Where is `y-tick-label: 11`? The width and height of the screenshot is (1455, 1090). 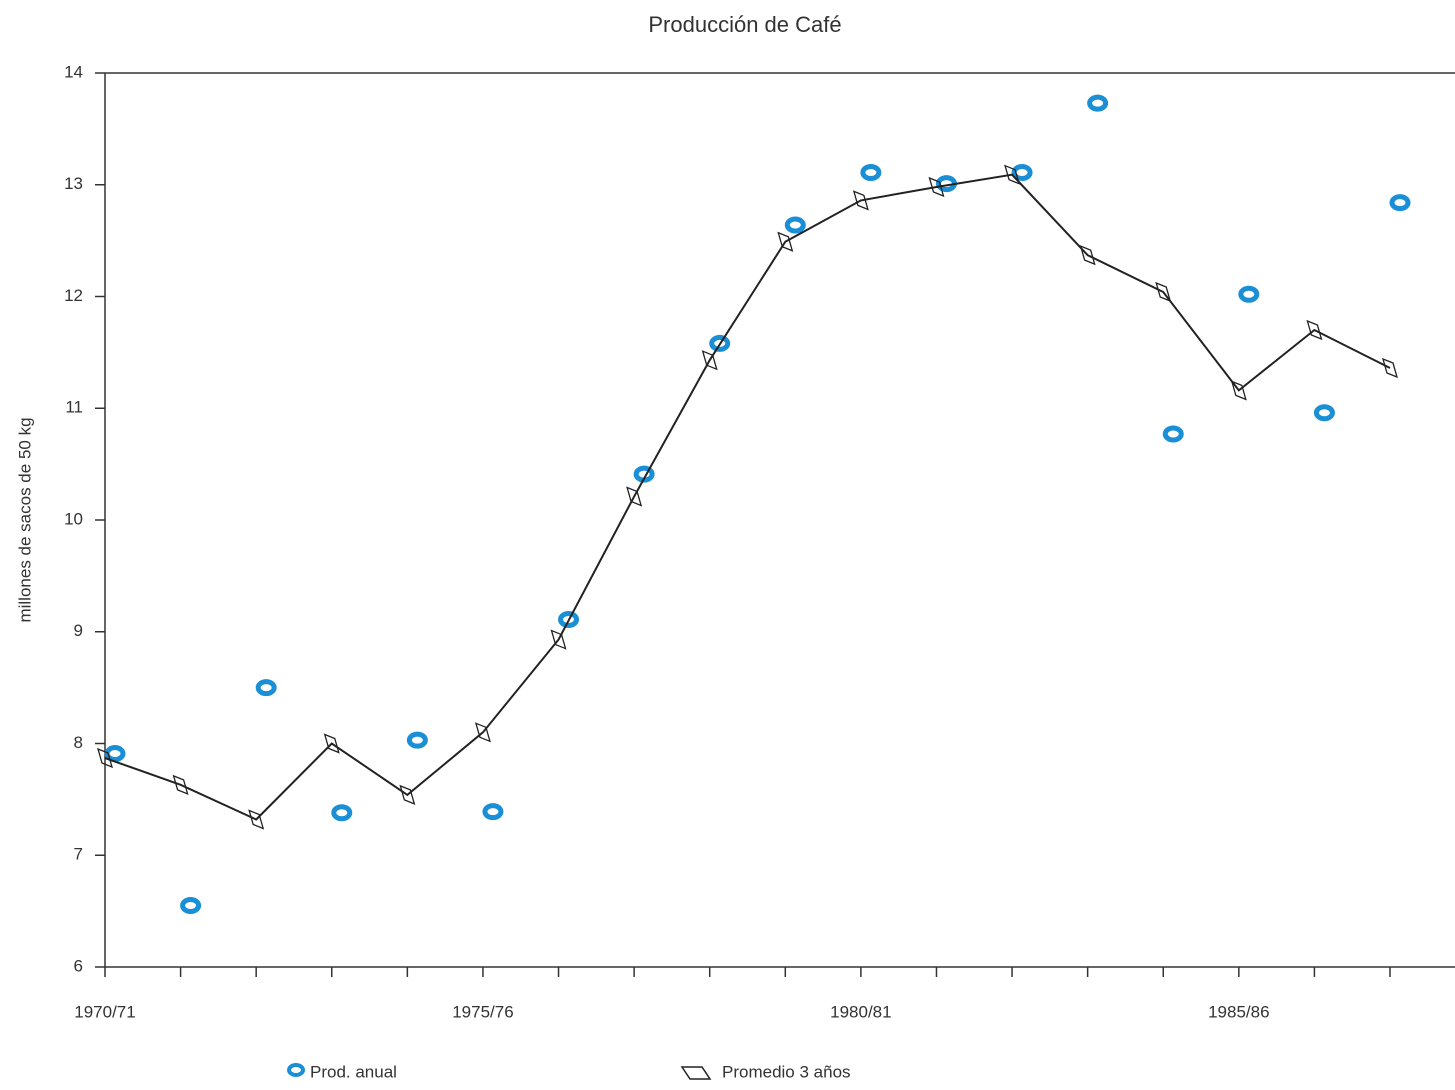 y-tick-label: 11 is located at coordinates (74, 407).